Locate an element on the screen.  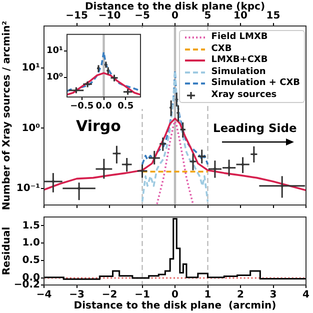
y-axis-title: Number of Xray sources / arcmin² is located at coordinates (7, 115).